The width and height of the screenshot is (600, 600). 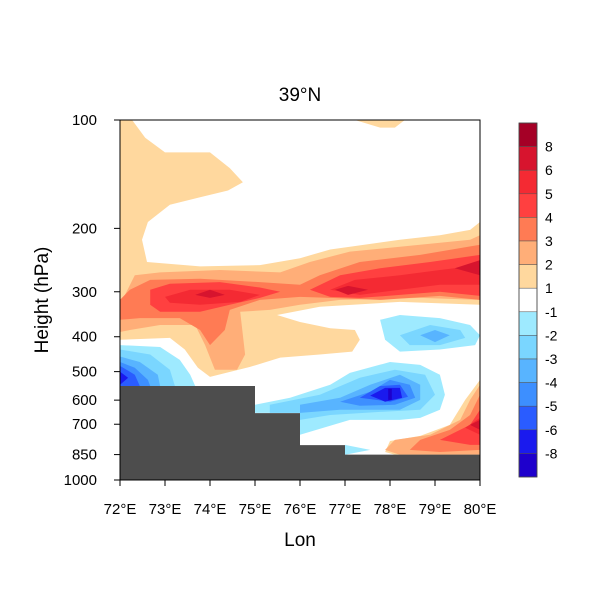 What do you see at coordinates (551, 312) in the screenshot?
I see `colorbar-label: -1` at bounding box center [551, 312].